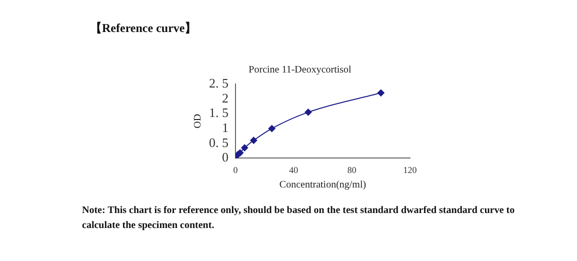  What do you see at coordinates (198, 121) in the screenshot?
I see `y-axis-title: OD` at bounding box center [198, 121].